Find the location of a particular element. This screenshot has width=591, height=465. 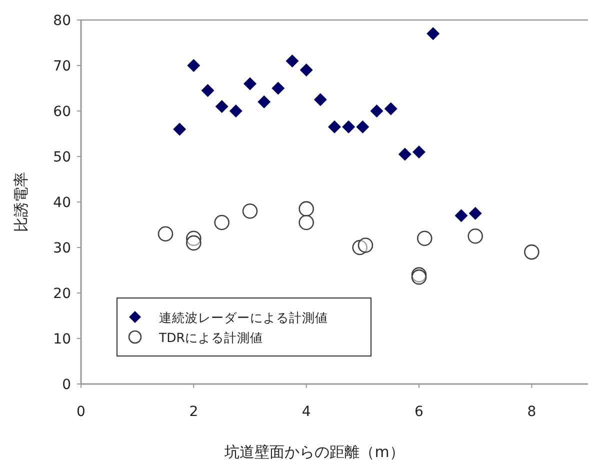

x-tick-label: 0 is located at coordinates (81, 412).